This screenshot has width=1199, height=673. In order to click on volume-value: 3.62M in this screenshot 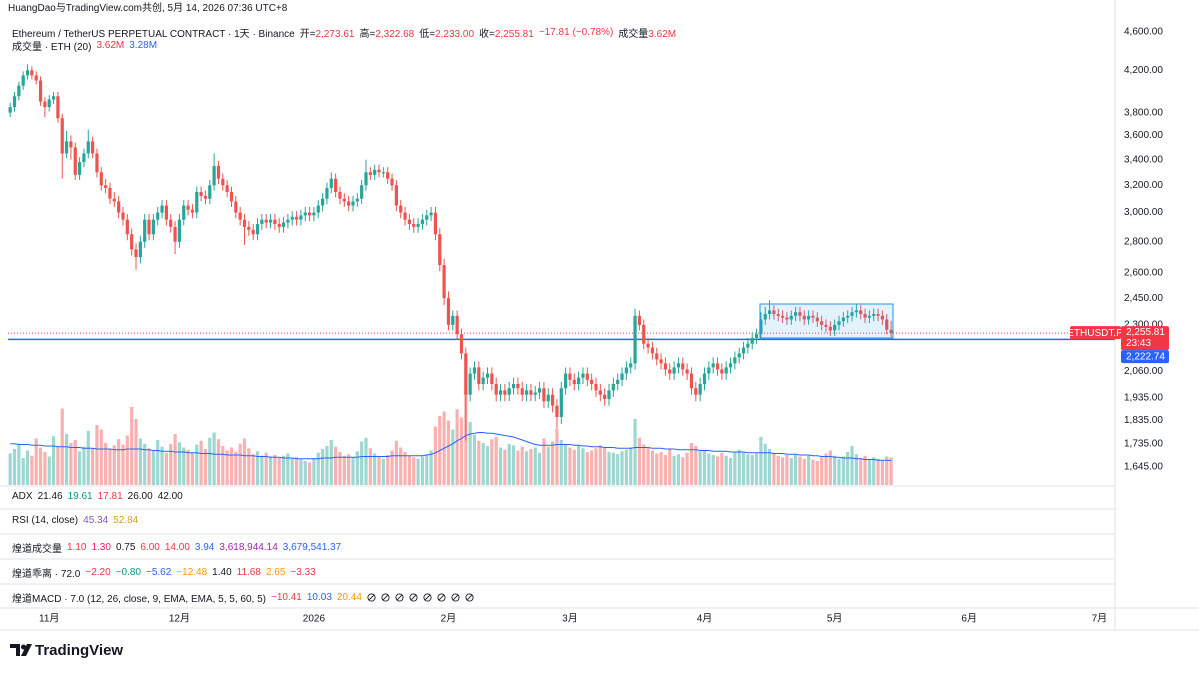, I will do `click(662, 34)`.